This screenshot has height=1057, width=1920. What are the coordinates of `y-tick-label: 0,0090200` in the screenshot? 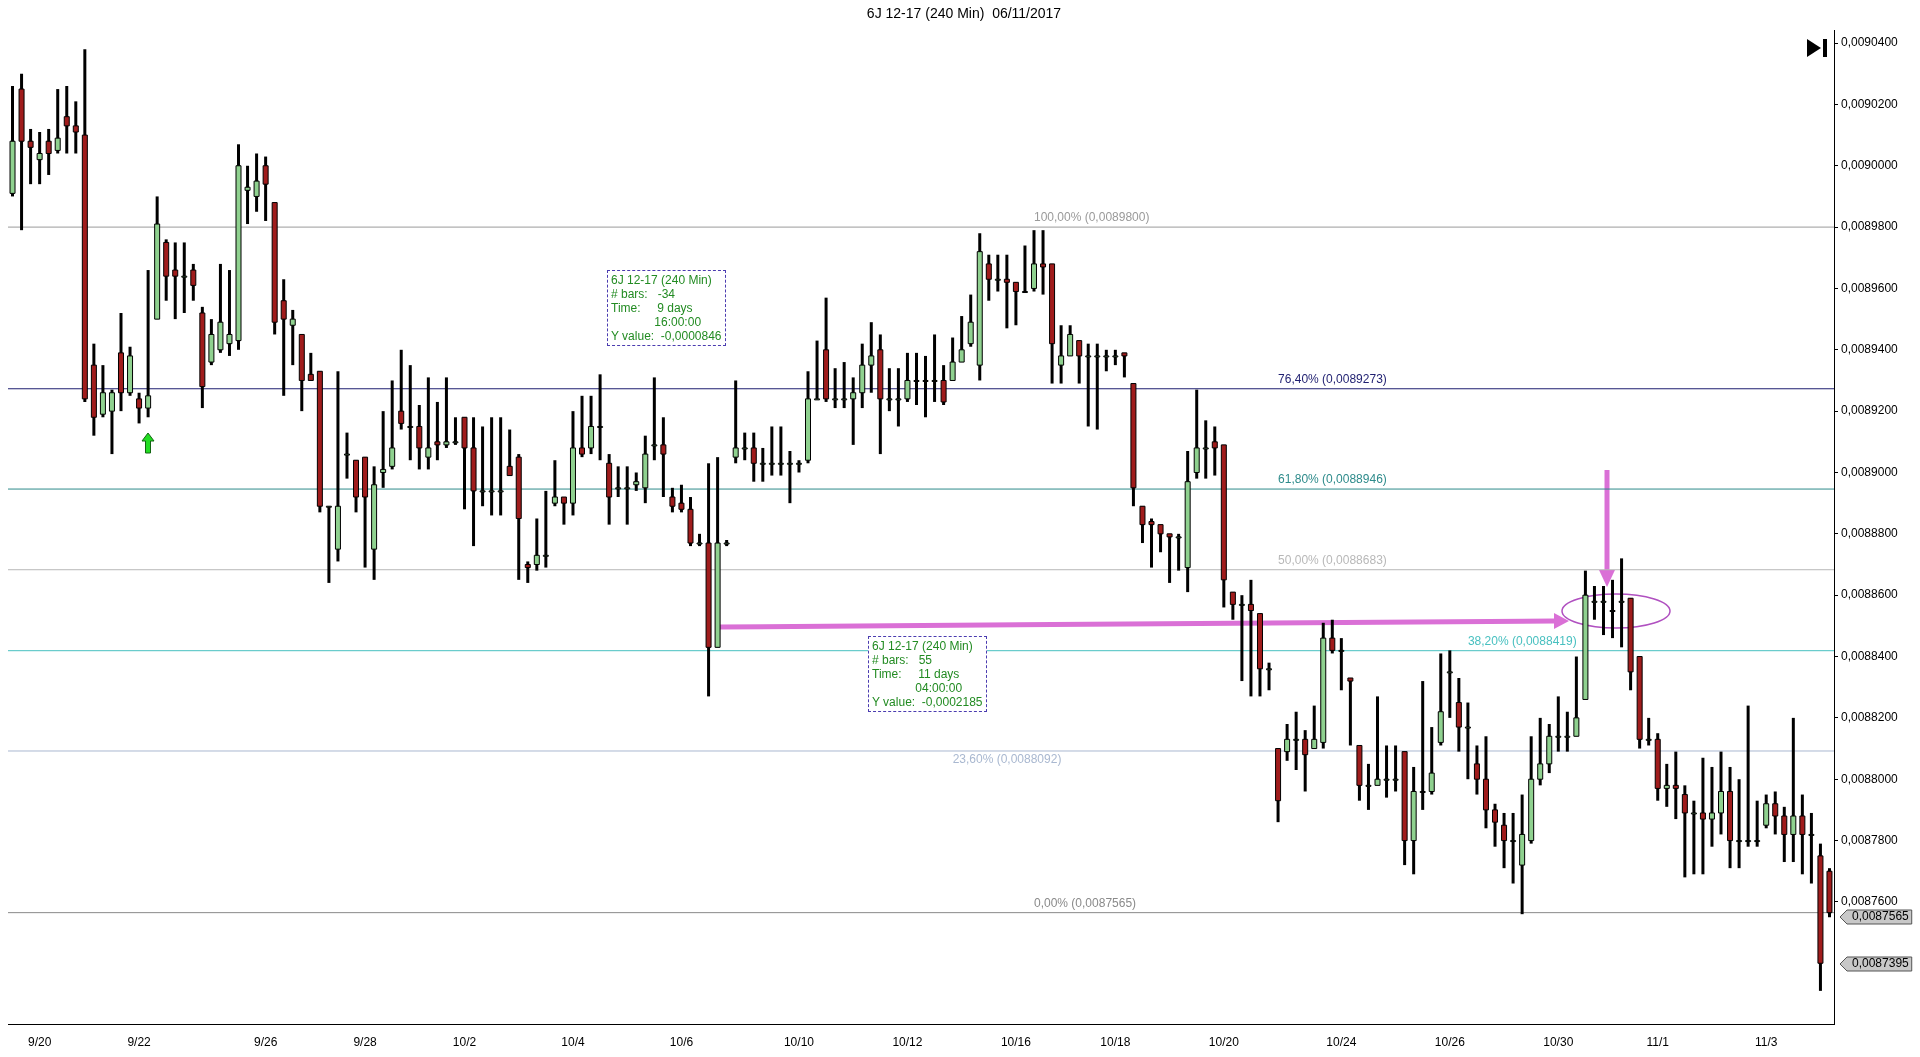 It's located at (1870, 103).